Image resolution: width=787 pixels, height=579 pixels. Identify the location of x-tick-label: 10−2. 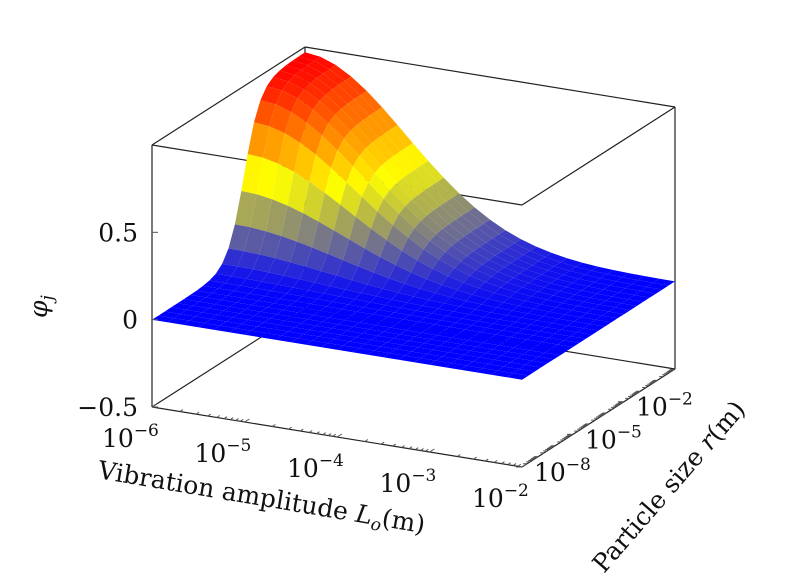
(500, 497).